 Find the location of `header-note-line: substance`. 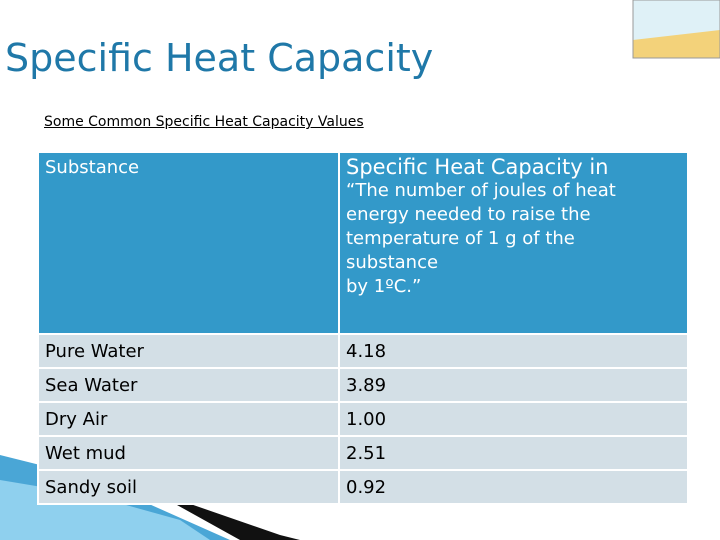

header-note-line: substance is located at coordinates (392, 262).